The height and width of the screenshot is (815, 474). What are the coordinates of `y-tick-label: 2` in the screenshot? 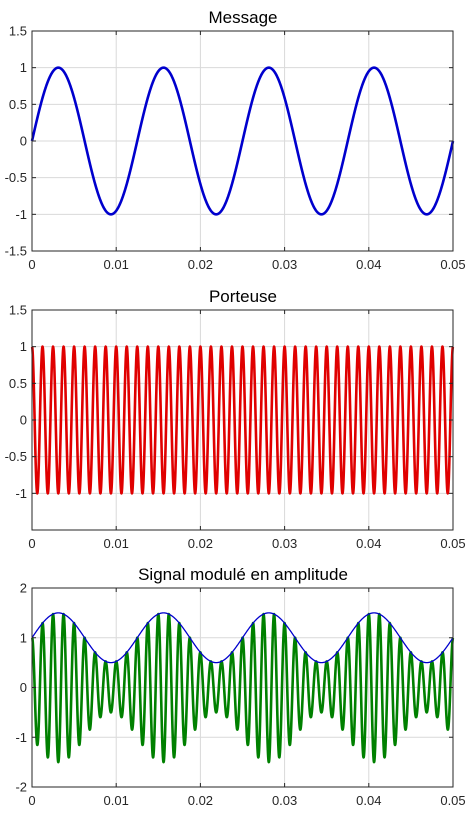 It's located at (23, 588).